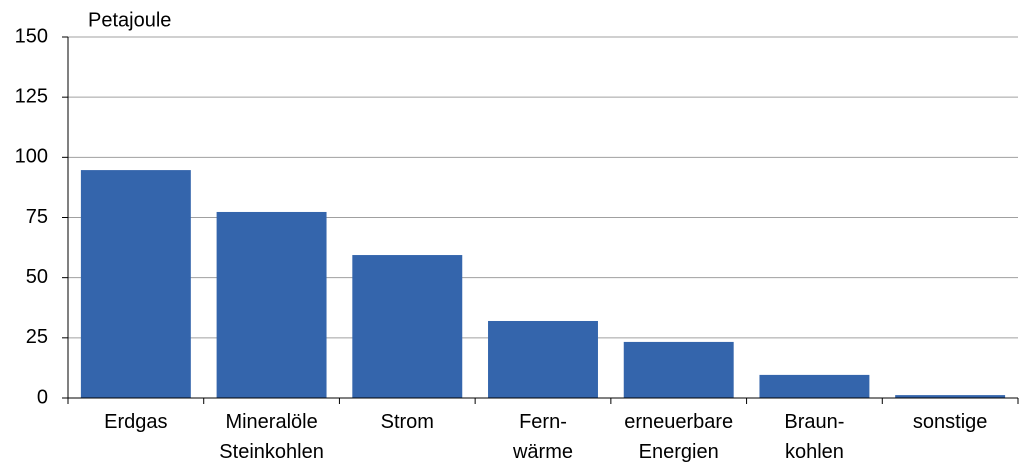  I want to click on y-tick-label: 100, so click(31, 157).